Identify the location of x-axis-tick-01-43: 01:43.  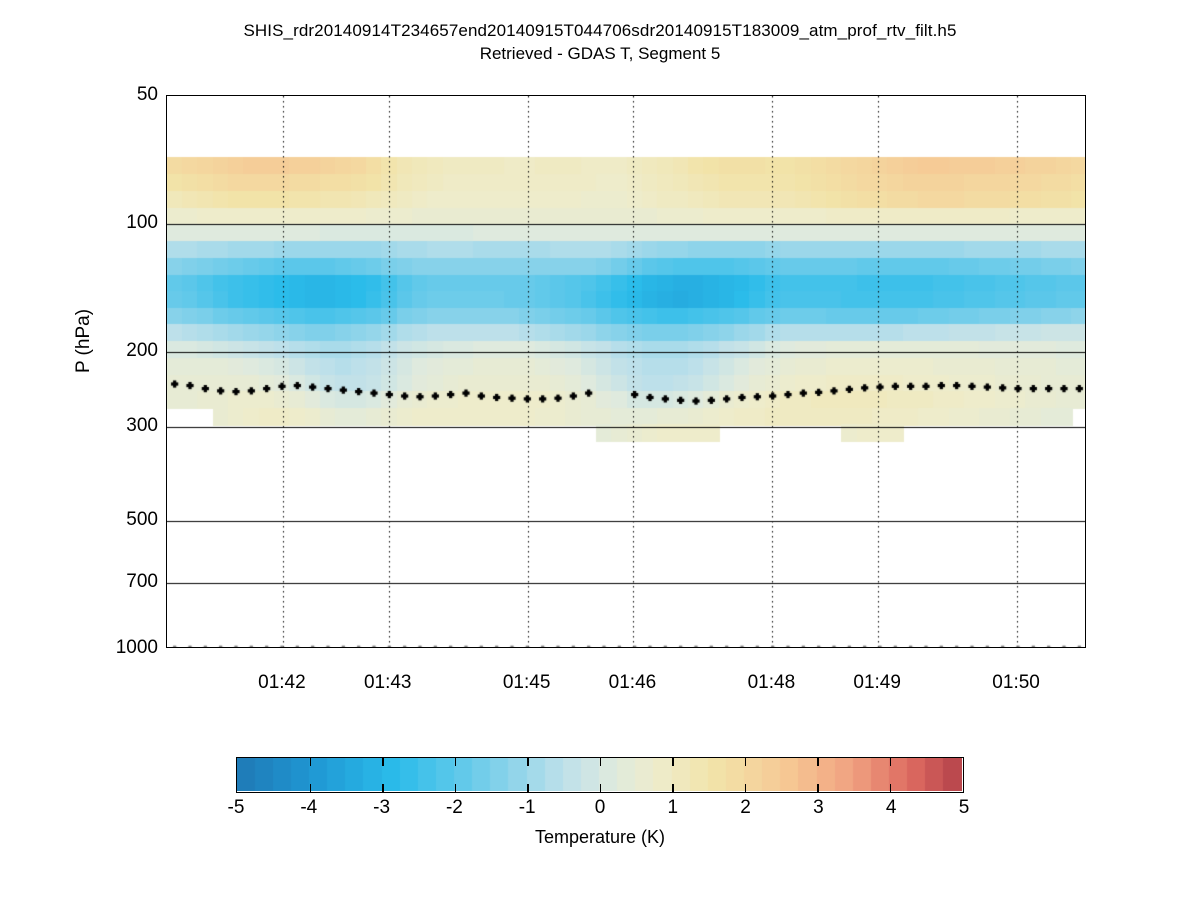
(387, 682).